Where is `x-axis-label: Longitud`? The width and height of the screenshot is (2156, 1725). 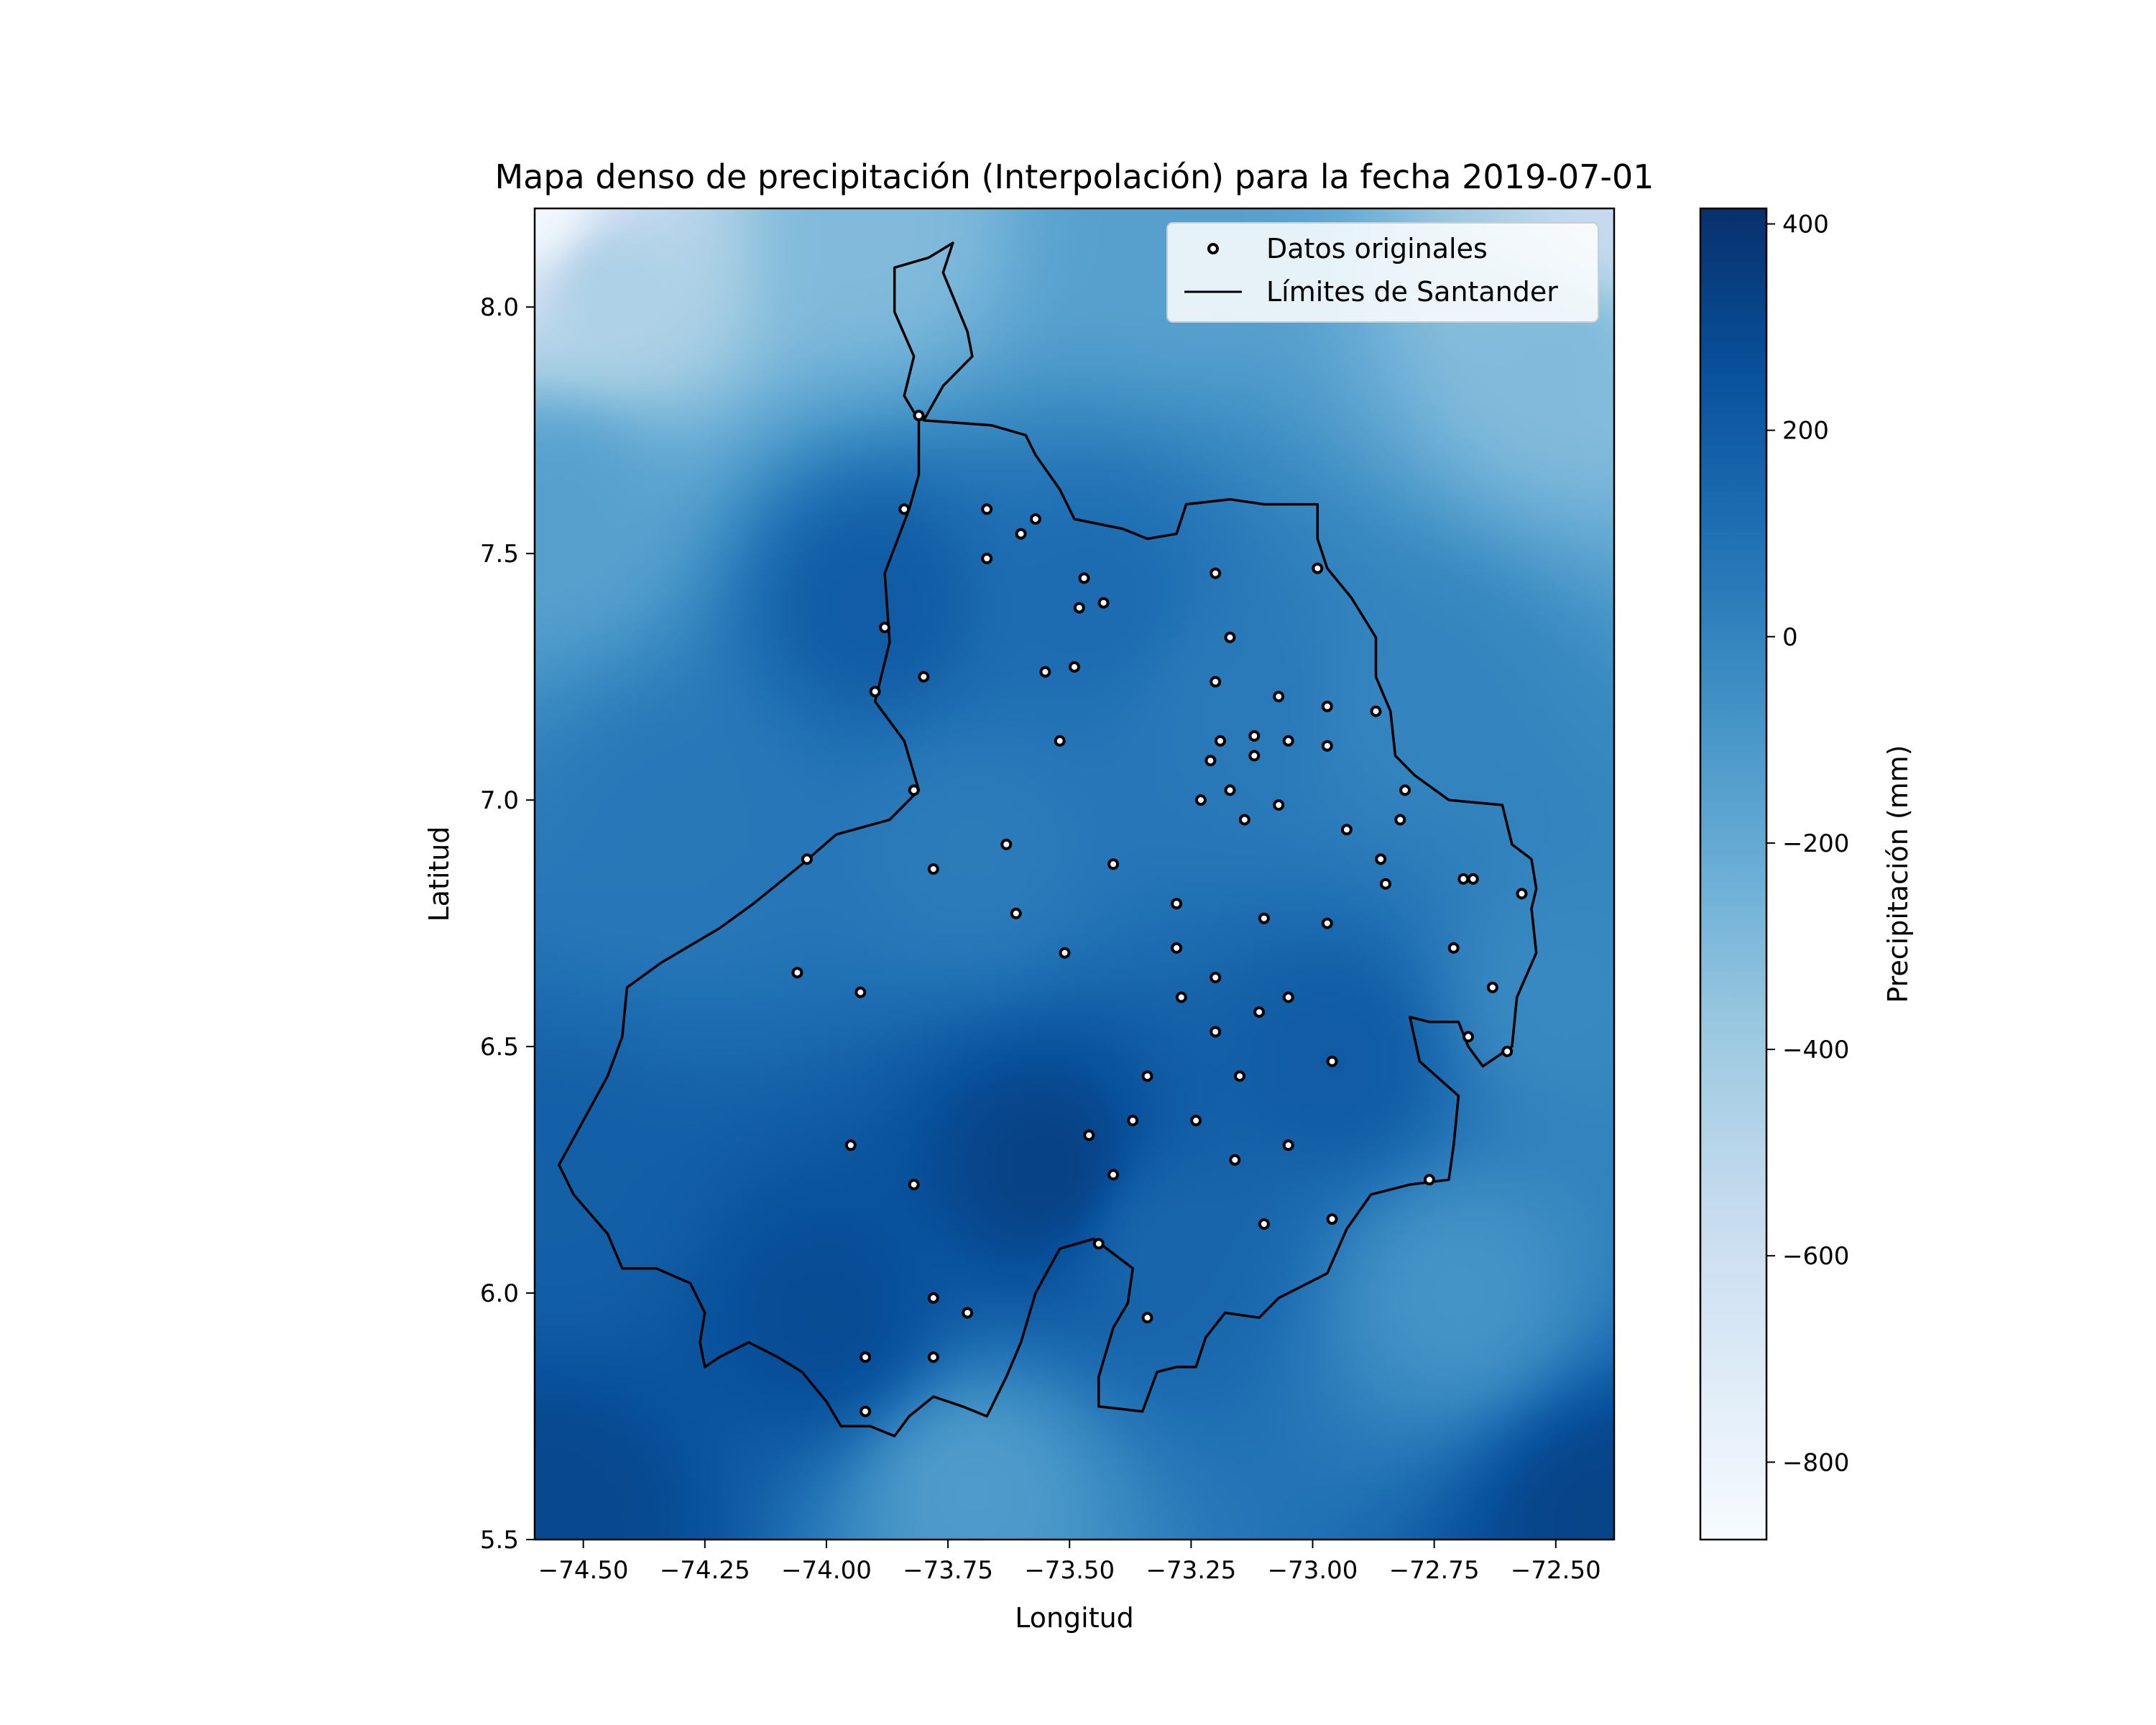
x-axis-label: Longitud is located at coordinates (1074, 1618).